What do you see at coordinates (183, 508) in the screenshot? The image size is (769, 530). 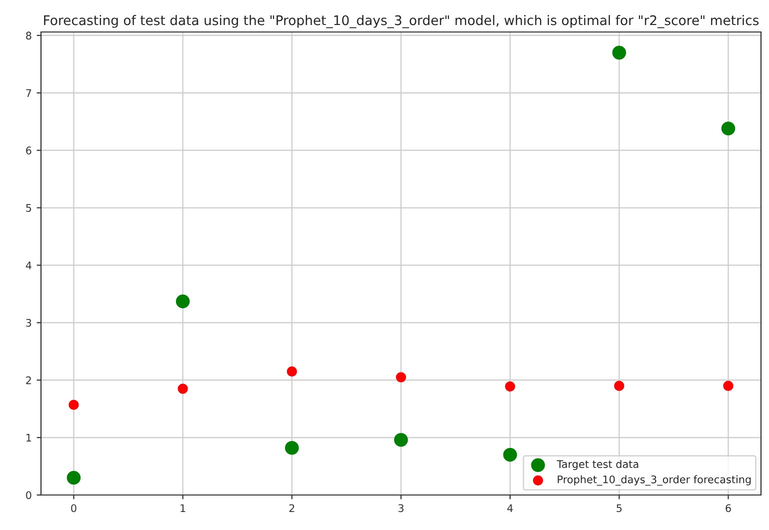 I see `x-tick-label: 1` at bounding box center [183, 508].